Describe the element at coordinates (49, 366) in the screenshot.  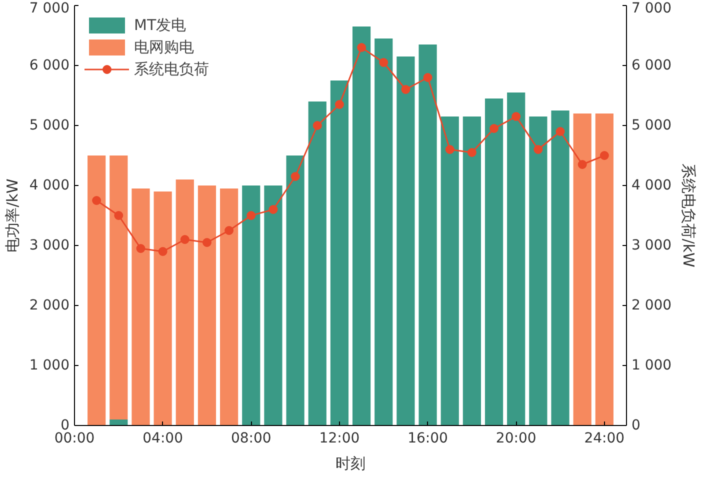
I see `y-tick-label: 1 000` at that location.